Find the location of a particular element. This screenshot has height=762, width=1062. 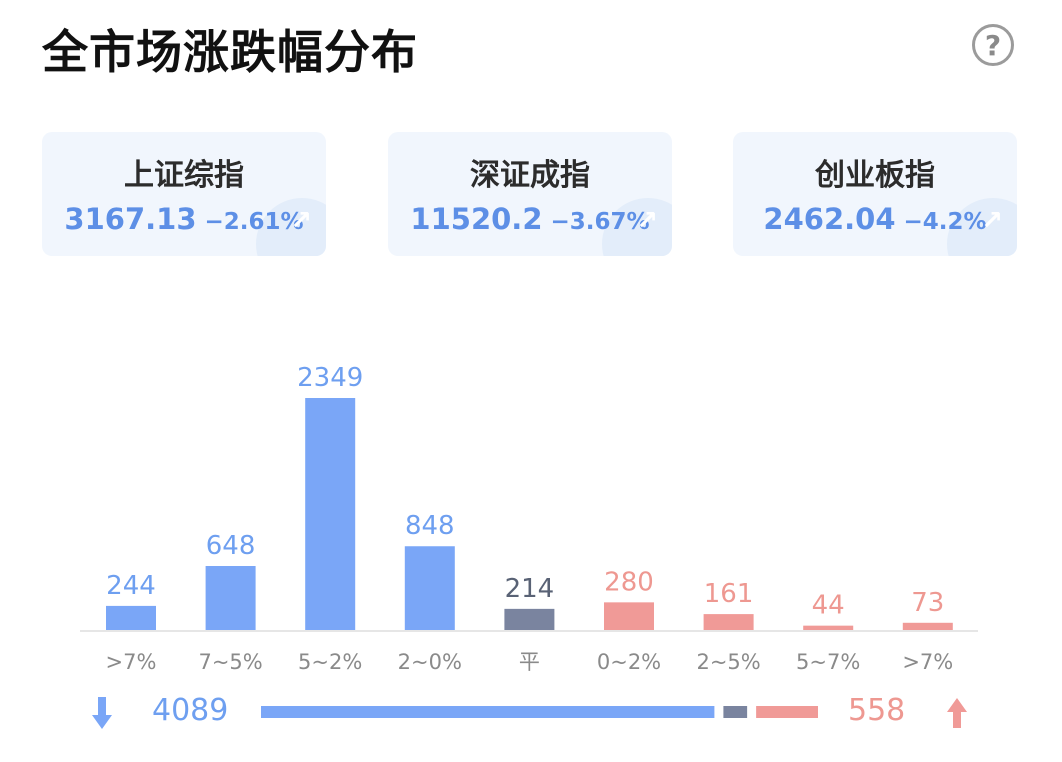

index-card-chinext: 创业板指 2462.04 −4.2% ↗ is located at coordinates (875, 194).